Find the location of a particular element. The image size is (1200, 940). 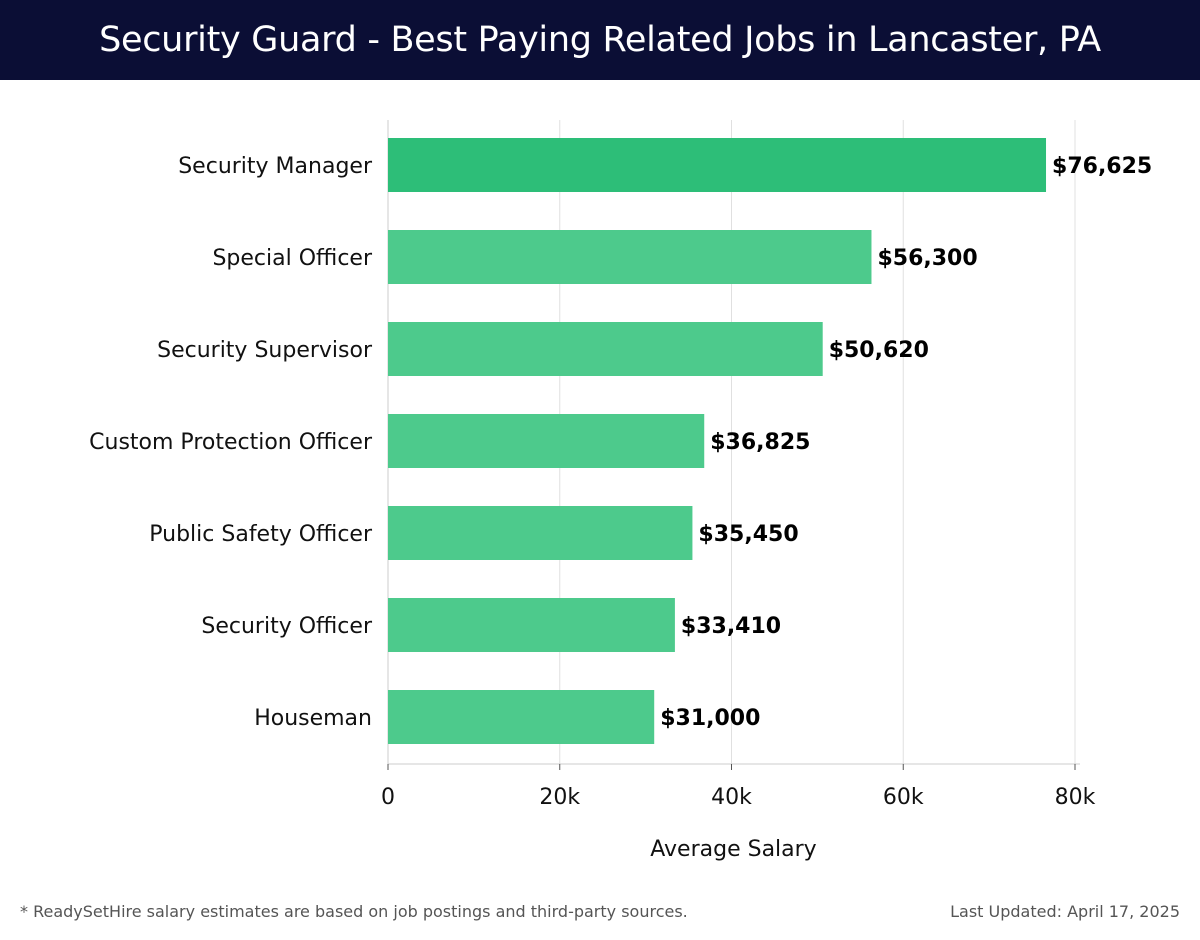

category-label: Security Manager is located at coordinates (275, 166).